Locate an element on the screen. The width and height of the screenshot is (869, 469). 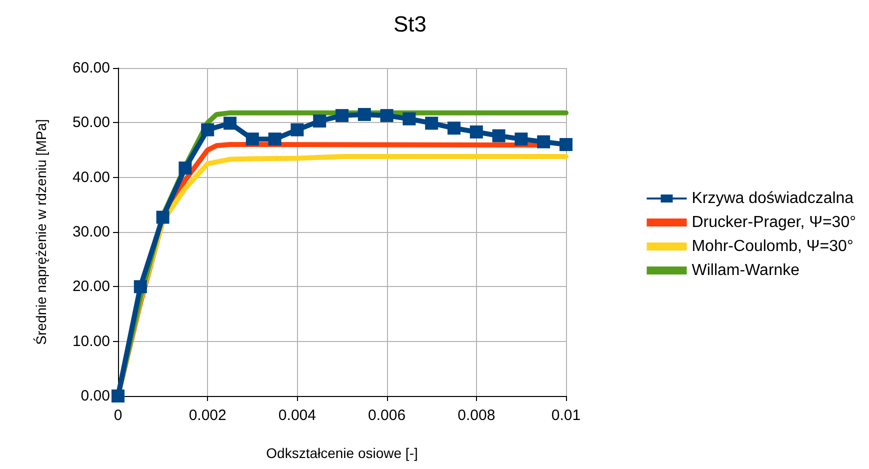
x-tick-label: 0 is located at coordinates (118, 415).